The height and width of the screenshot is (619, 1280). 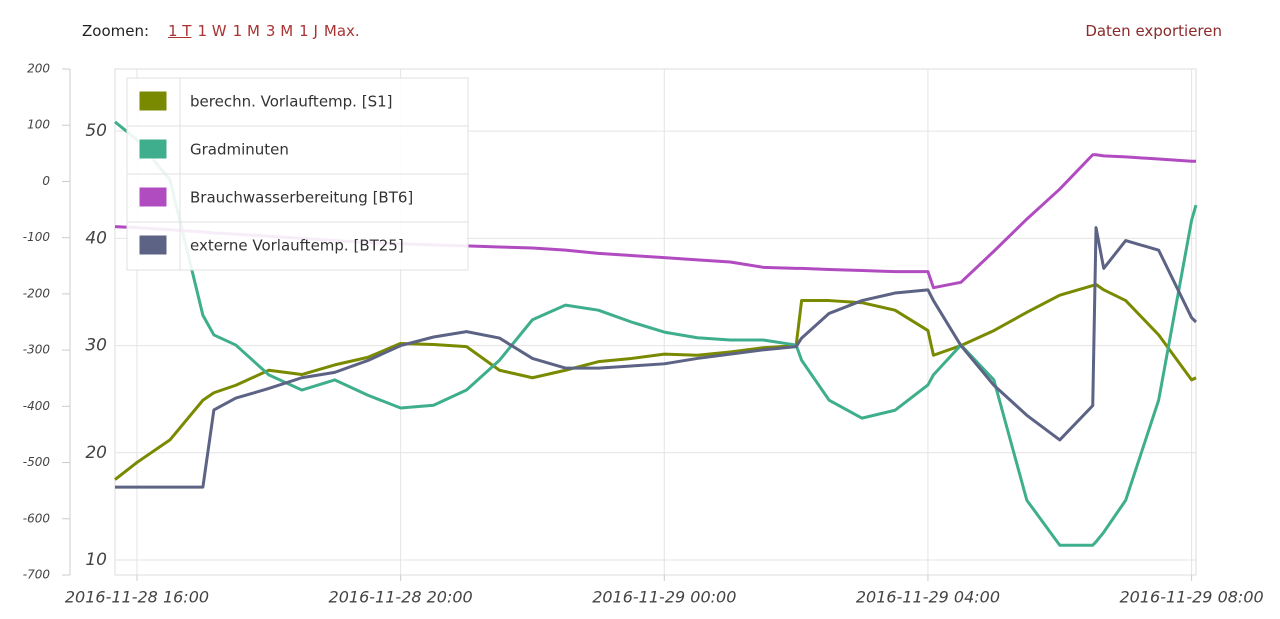 I want to click on y-tick-label: 10, so click(x=96, y=560).